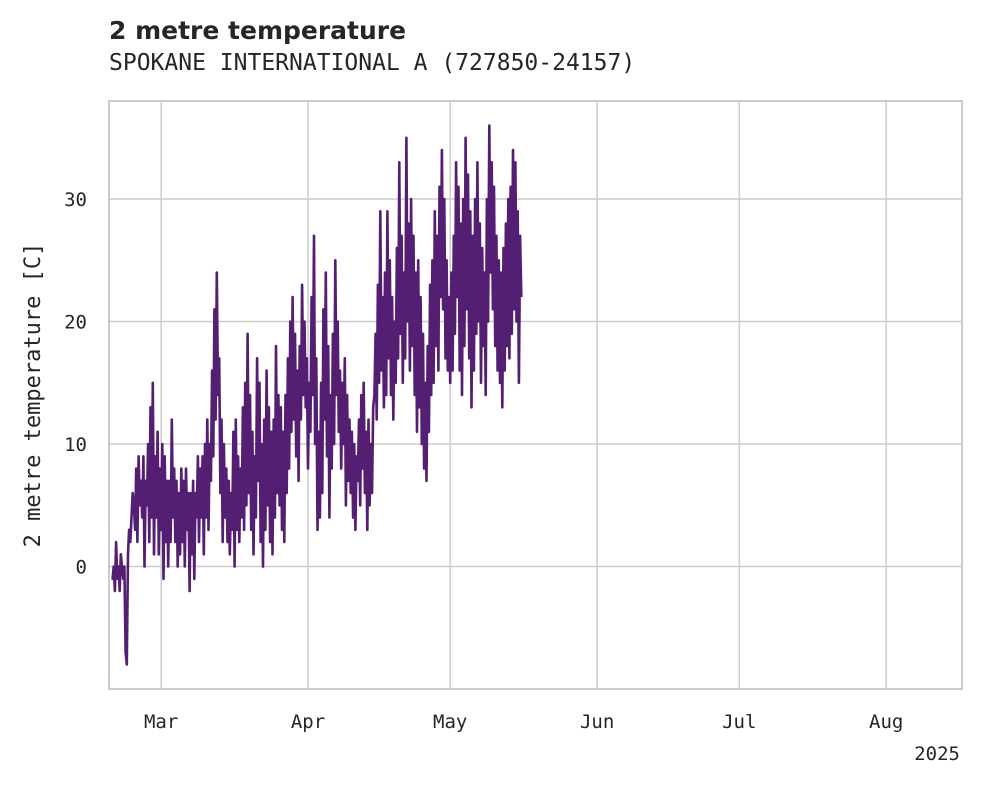 The image size is (981, 785). I want to click on y-axis-label: 2 metre temperature [C], so click(33, 395).